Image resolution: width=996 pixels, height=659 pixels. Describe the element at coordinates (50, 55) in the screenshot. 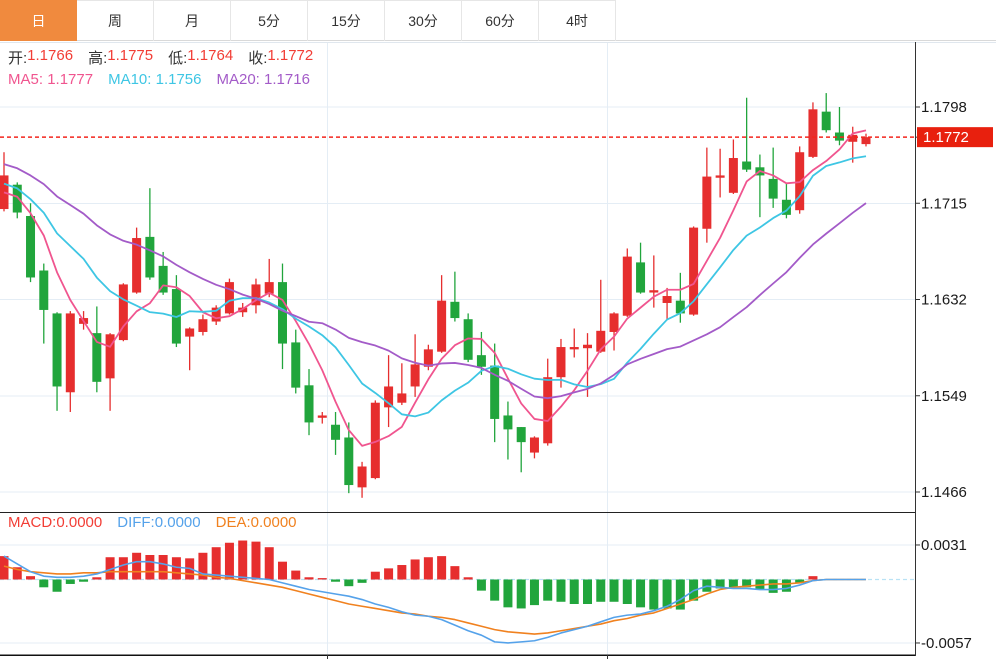

I see `open-value: 1.1766` at that location.